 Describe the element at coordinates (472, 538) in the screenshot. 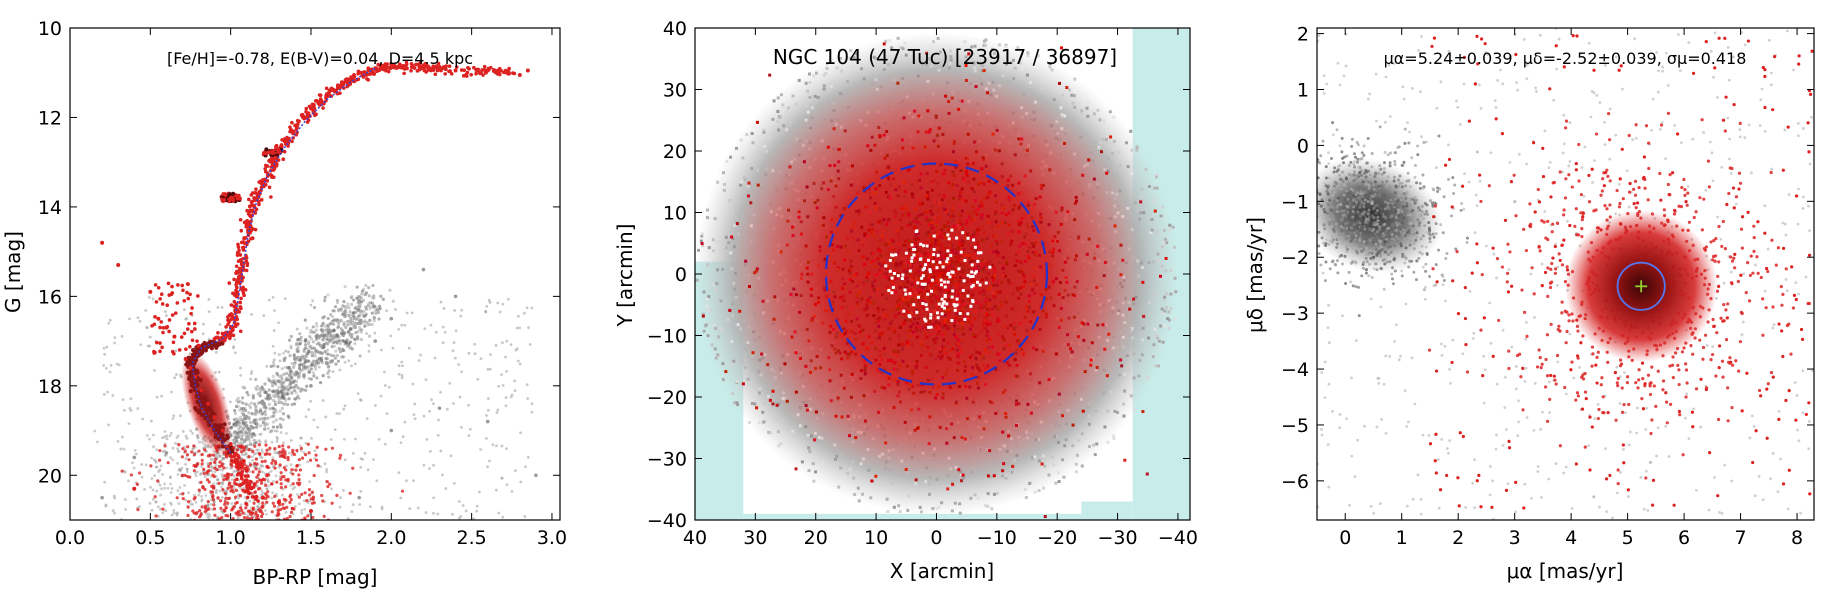

I see `cmd-x-tick-label: 2.5` at that location.